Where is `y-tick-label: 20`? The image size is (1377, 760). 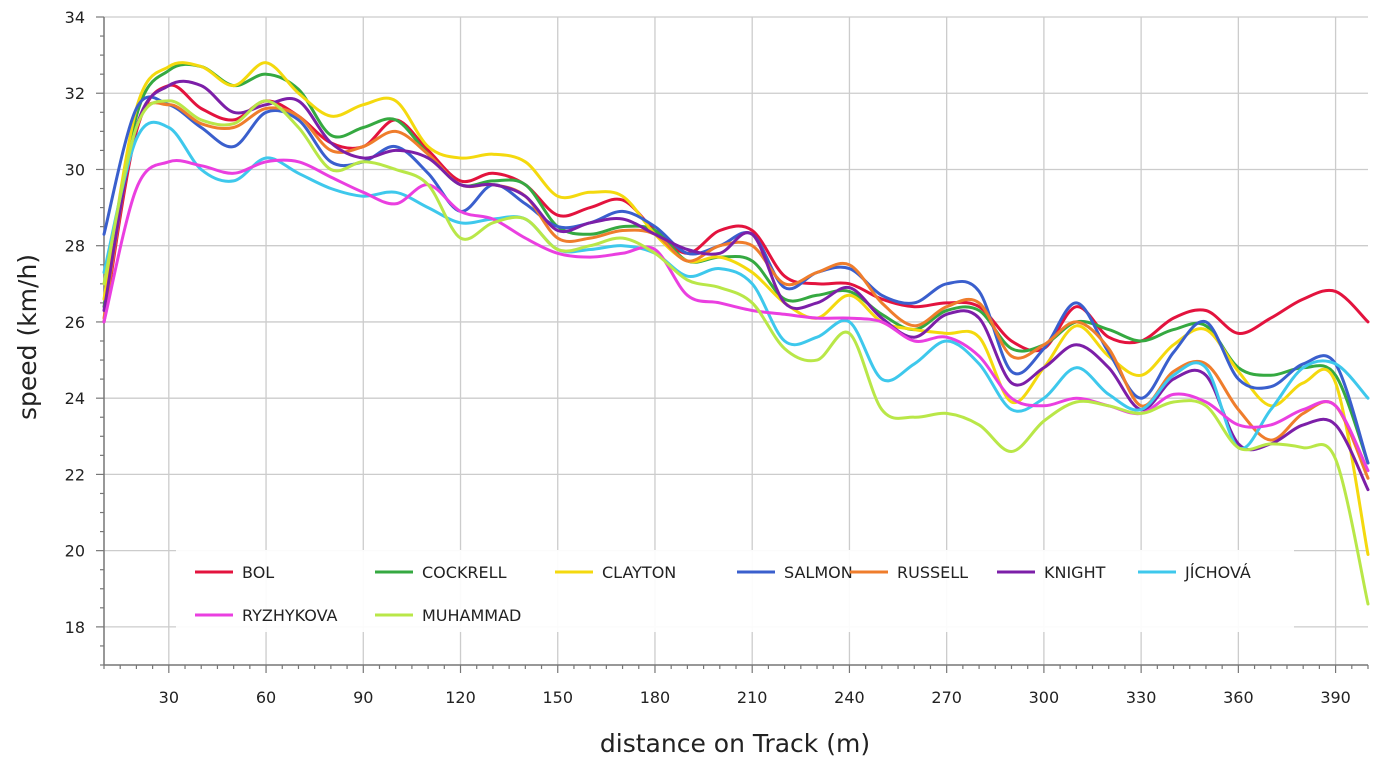 y-tick-label: 20 is located at coordinates (75, 551).